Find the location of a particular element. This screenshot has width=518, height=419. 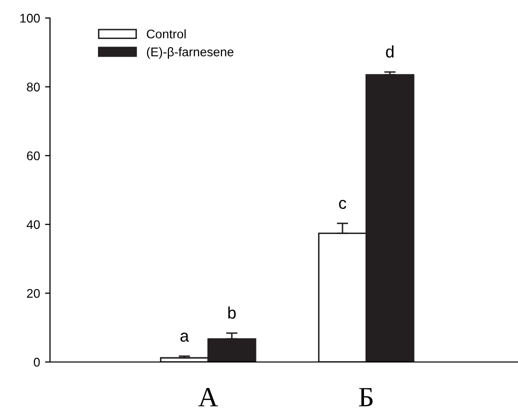

legend-label: (E)-β-farnesene is located at coordinates (190, 53).